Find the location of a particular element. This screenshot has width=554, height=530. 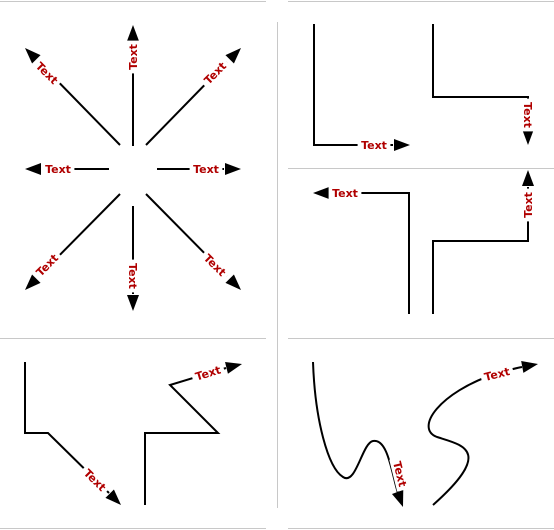

curve-s-up-label-bg is located at coordinates (497, 374).